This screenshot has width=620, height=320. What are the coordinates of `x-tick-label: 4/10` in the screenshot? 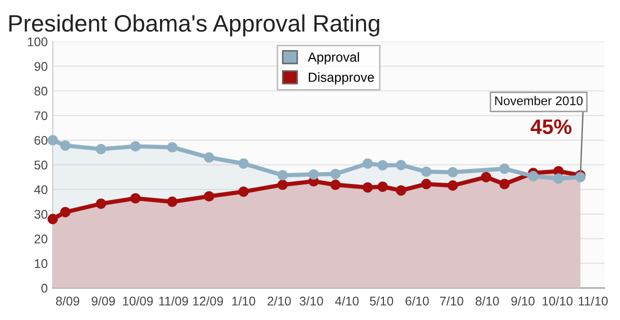 It's located at (347, 301).